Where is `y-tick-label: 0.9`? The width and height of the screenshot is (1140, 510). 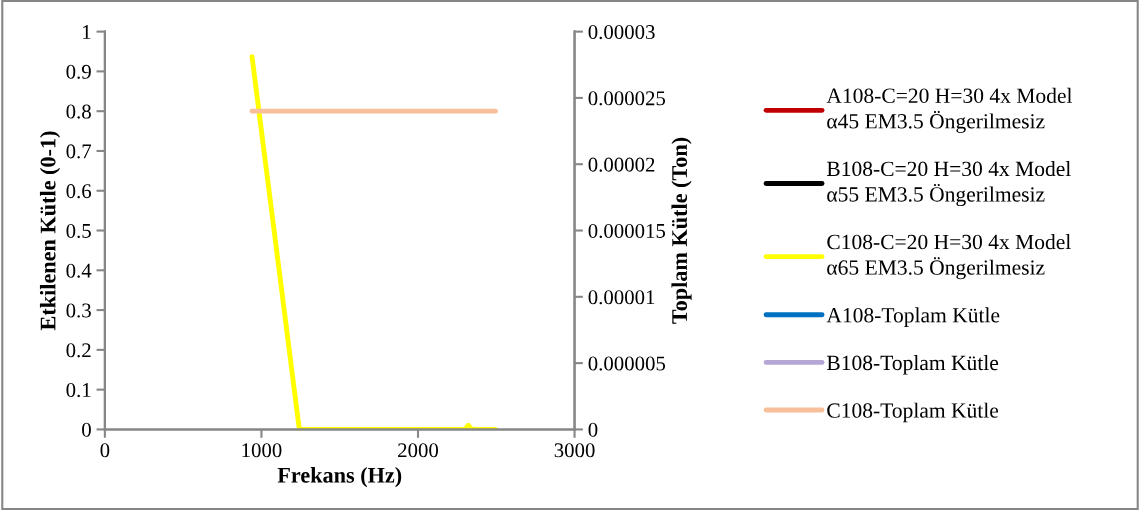 y-tick-label: 0.9 is located at coordinates (78, 71).